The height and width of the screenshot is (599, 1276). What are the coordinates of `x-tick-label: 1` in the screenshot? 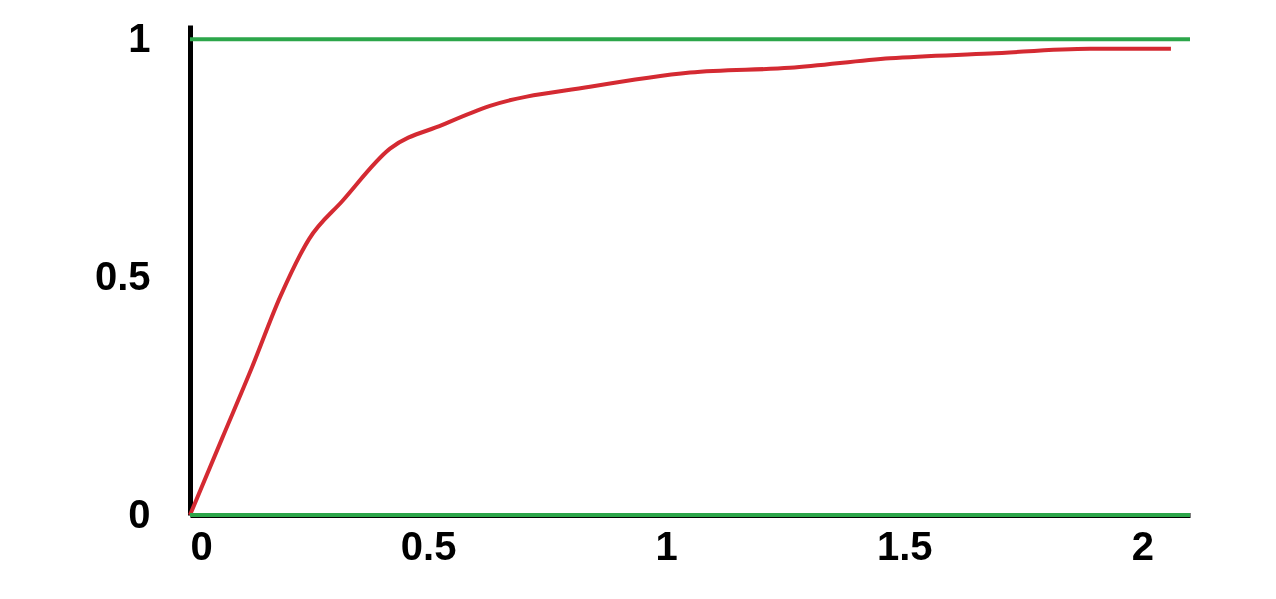 It's located at (666, 545).